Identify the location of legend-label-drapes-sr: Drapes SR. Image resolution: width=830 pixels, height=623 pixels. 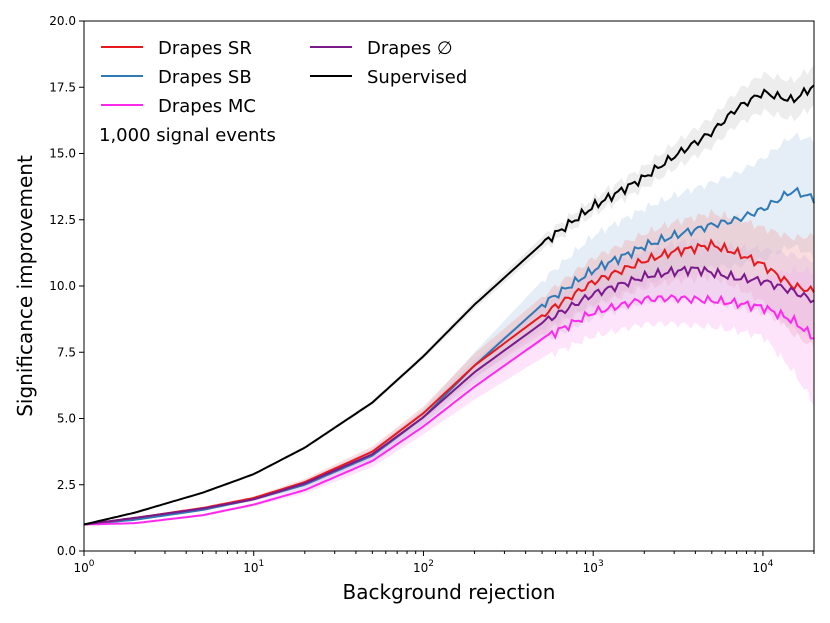
(205, 48).